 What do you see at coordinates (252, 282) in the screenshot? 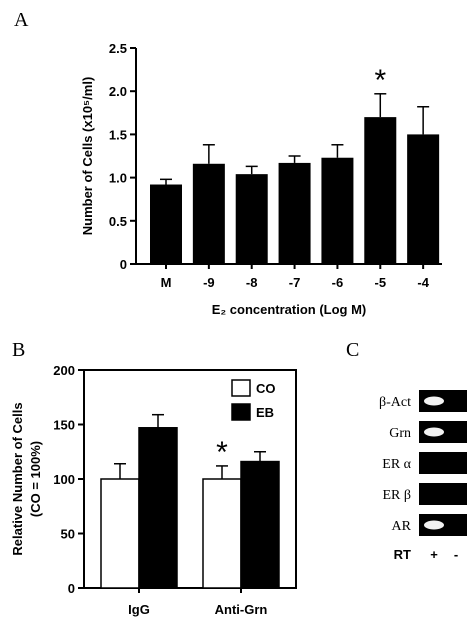
I see `a-x-tick-label: -8` at bounding box center [252, 282].